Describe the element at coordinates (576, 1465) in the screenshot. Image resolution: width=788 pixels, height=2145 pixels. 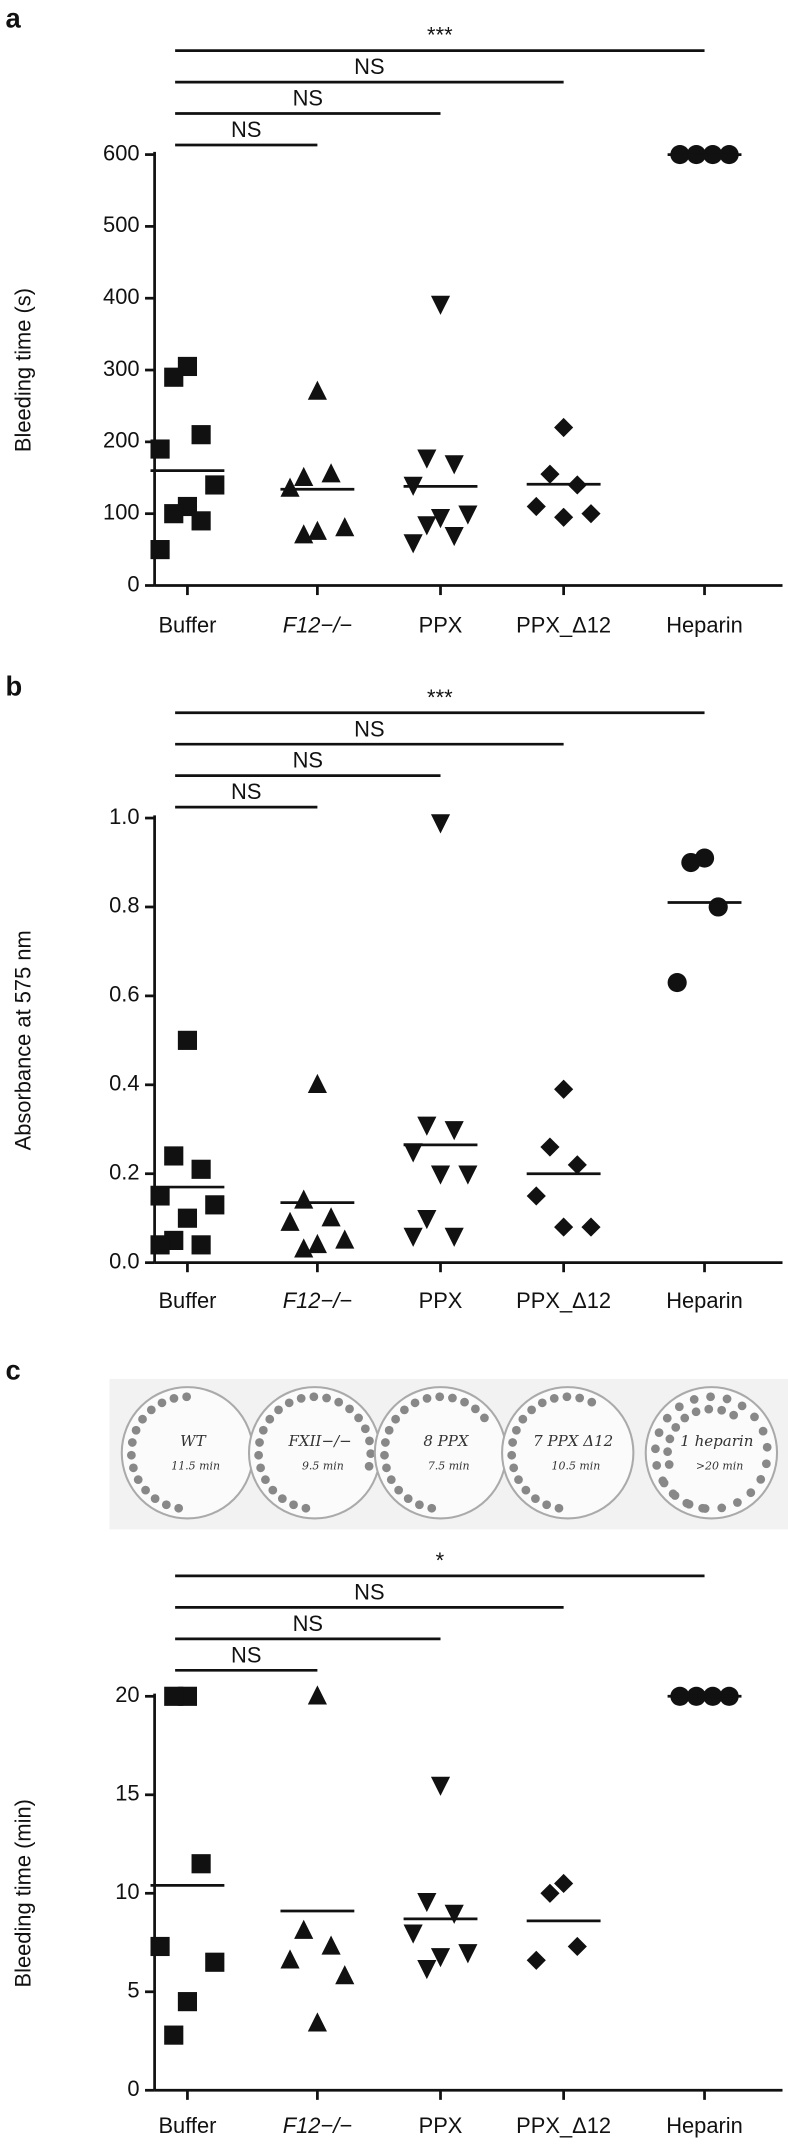
I see `plate-time: 10.5 min` at that location.